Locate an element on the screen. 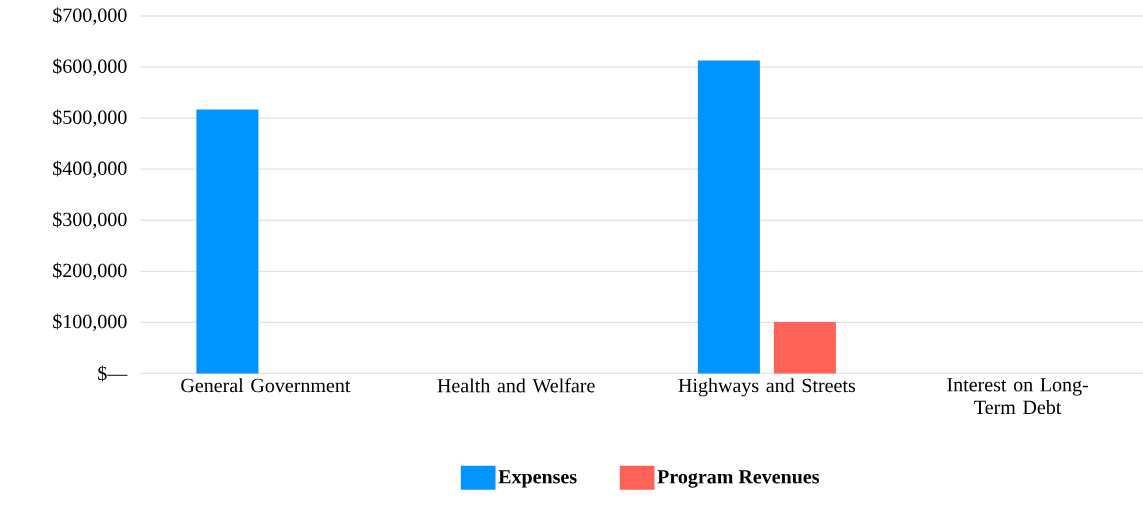  x-tick-label: Interest on Long-Term Debt is located at coordinates (1018, 396).